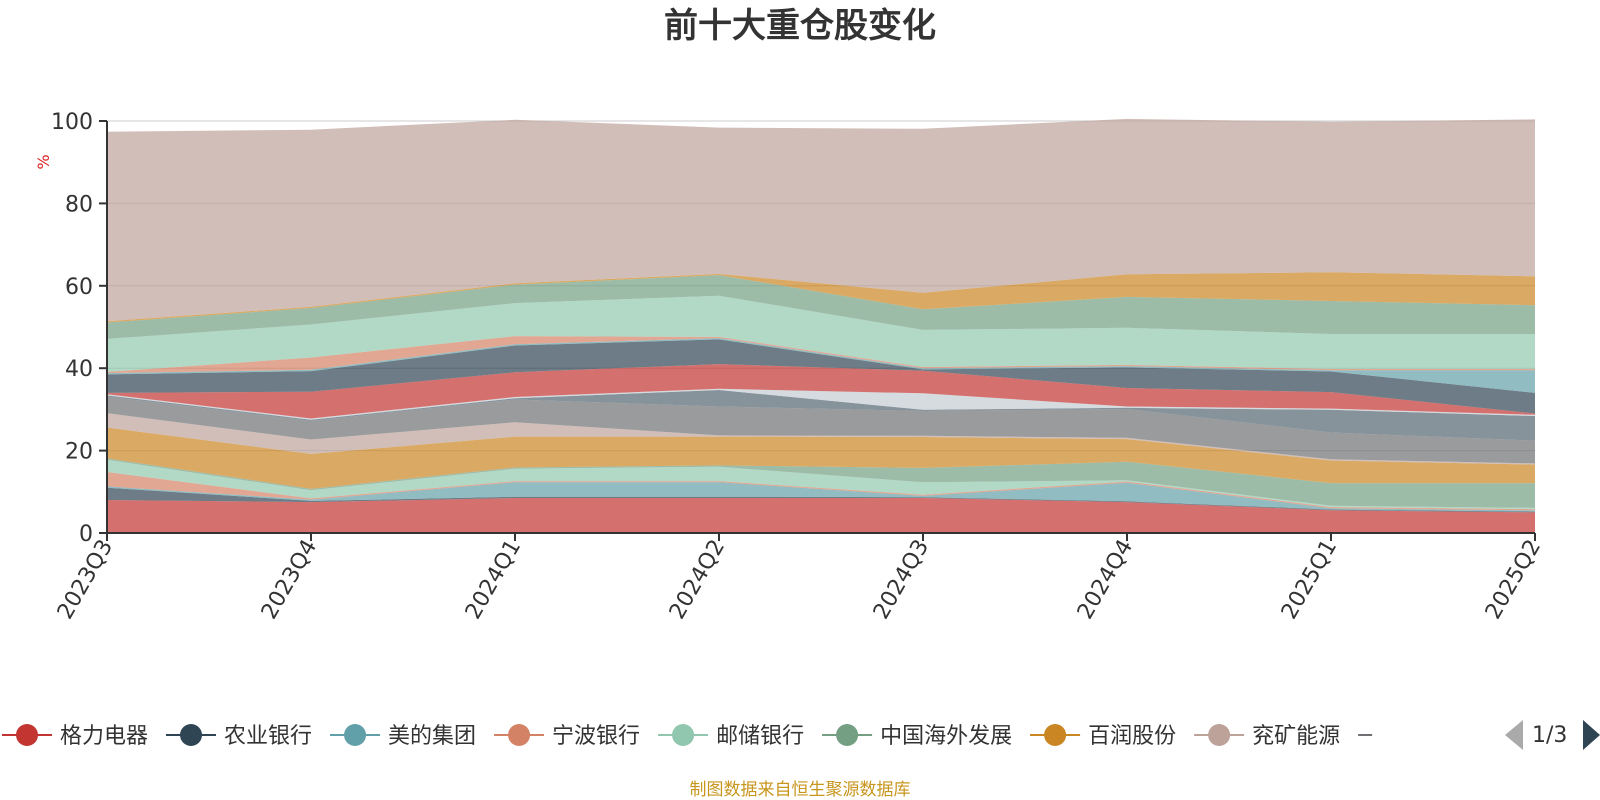 The width and height of the screenshot is (1600, 800). Describe the element at coordinates (79, 452) in the screenshot. I see `y-tick-label: 20` at that location.